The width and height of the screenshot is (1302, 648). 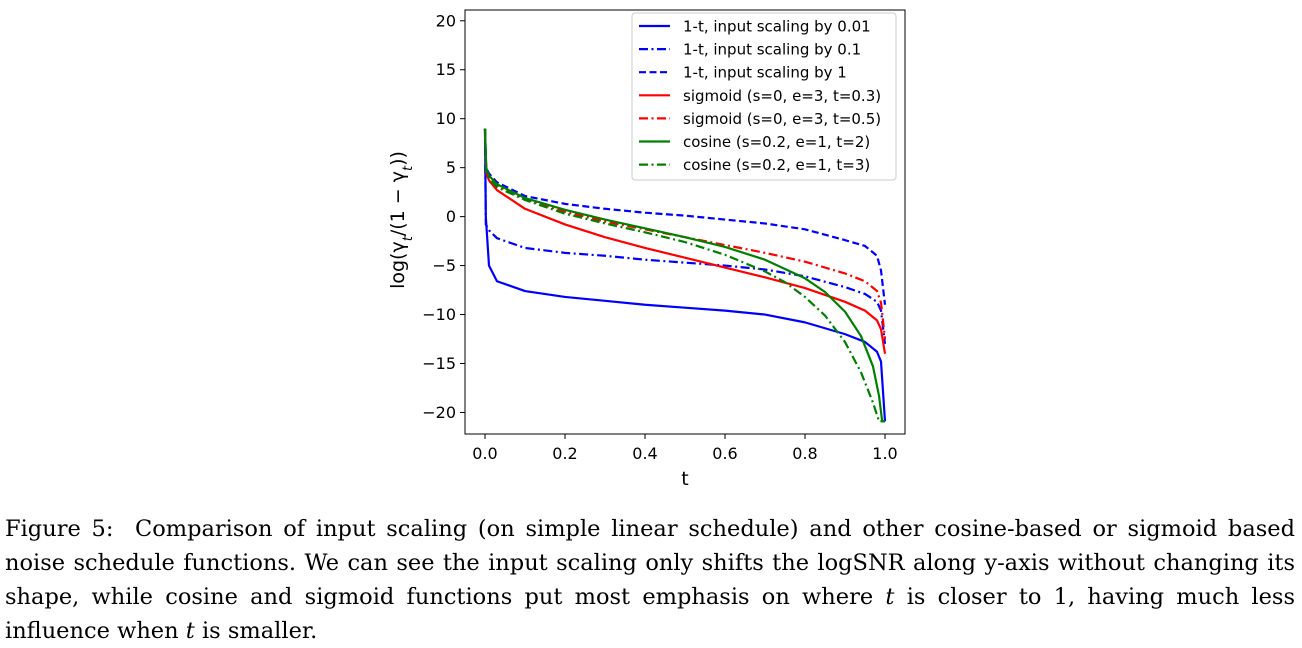 What do you see at coordinates (684, 479) in the screenshot?
I see `x-axis-title: t` at bounding box center [684, 479].